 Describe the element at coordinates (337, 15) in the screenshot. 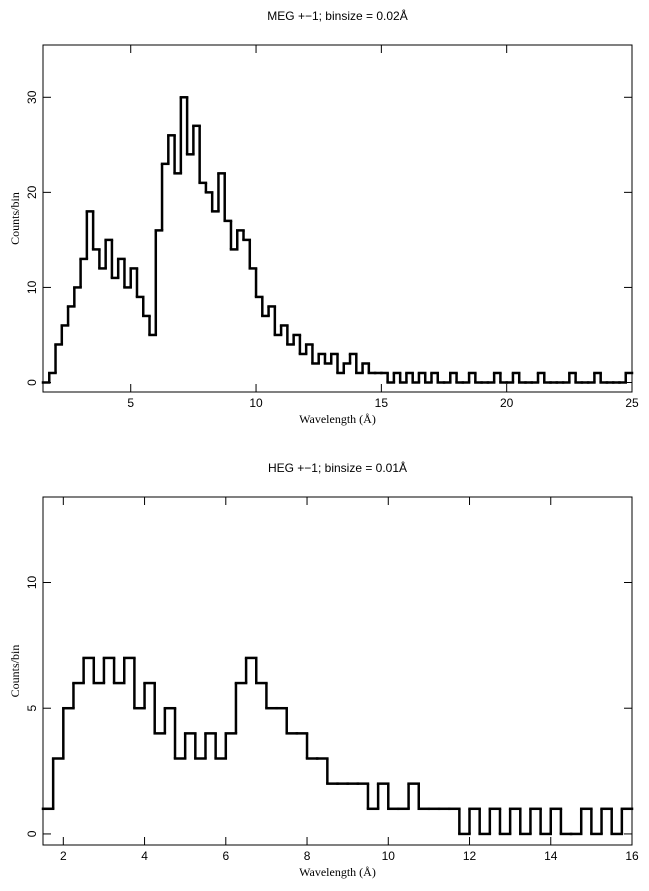

I see `chart-title: MEG +−1; binsize = 0.02Å` at that location.